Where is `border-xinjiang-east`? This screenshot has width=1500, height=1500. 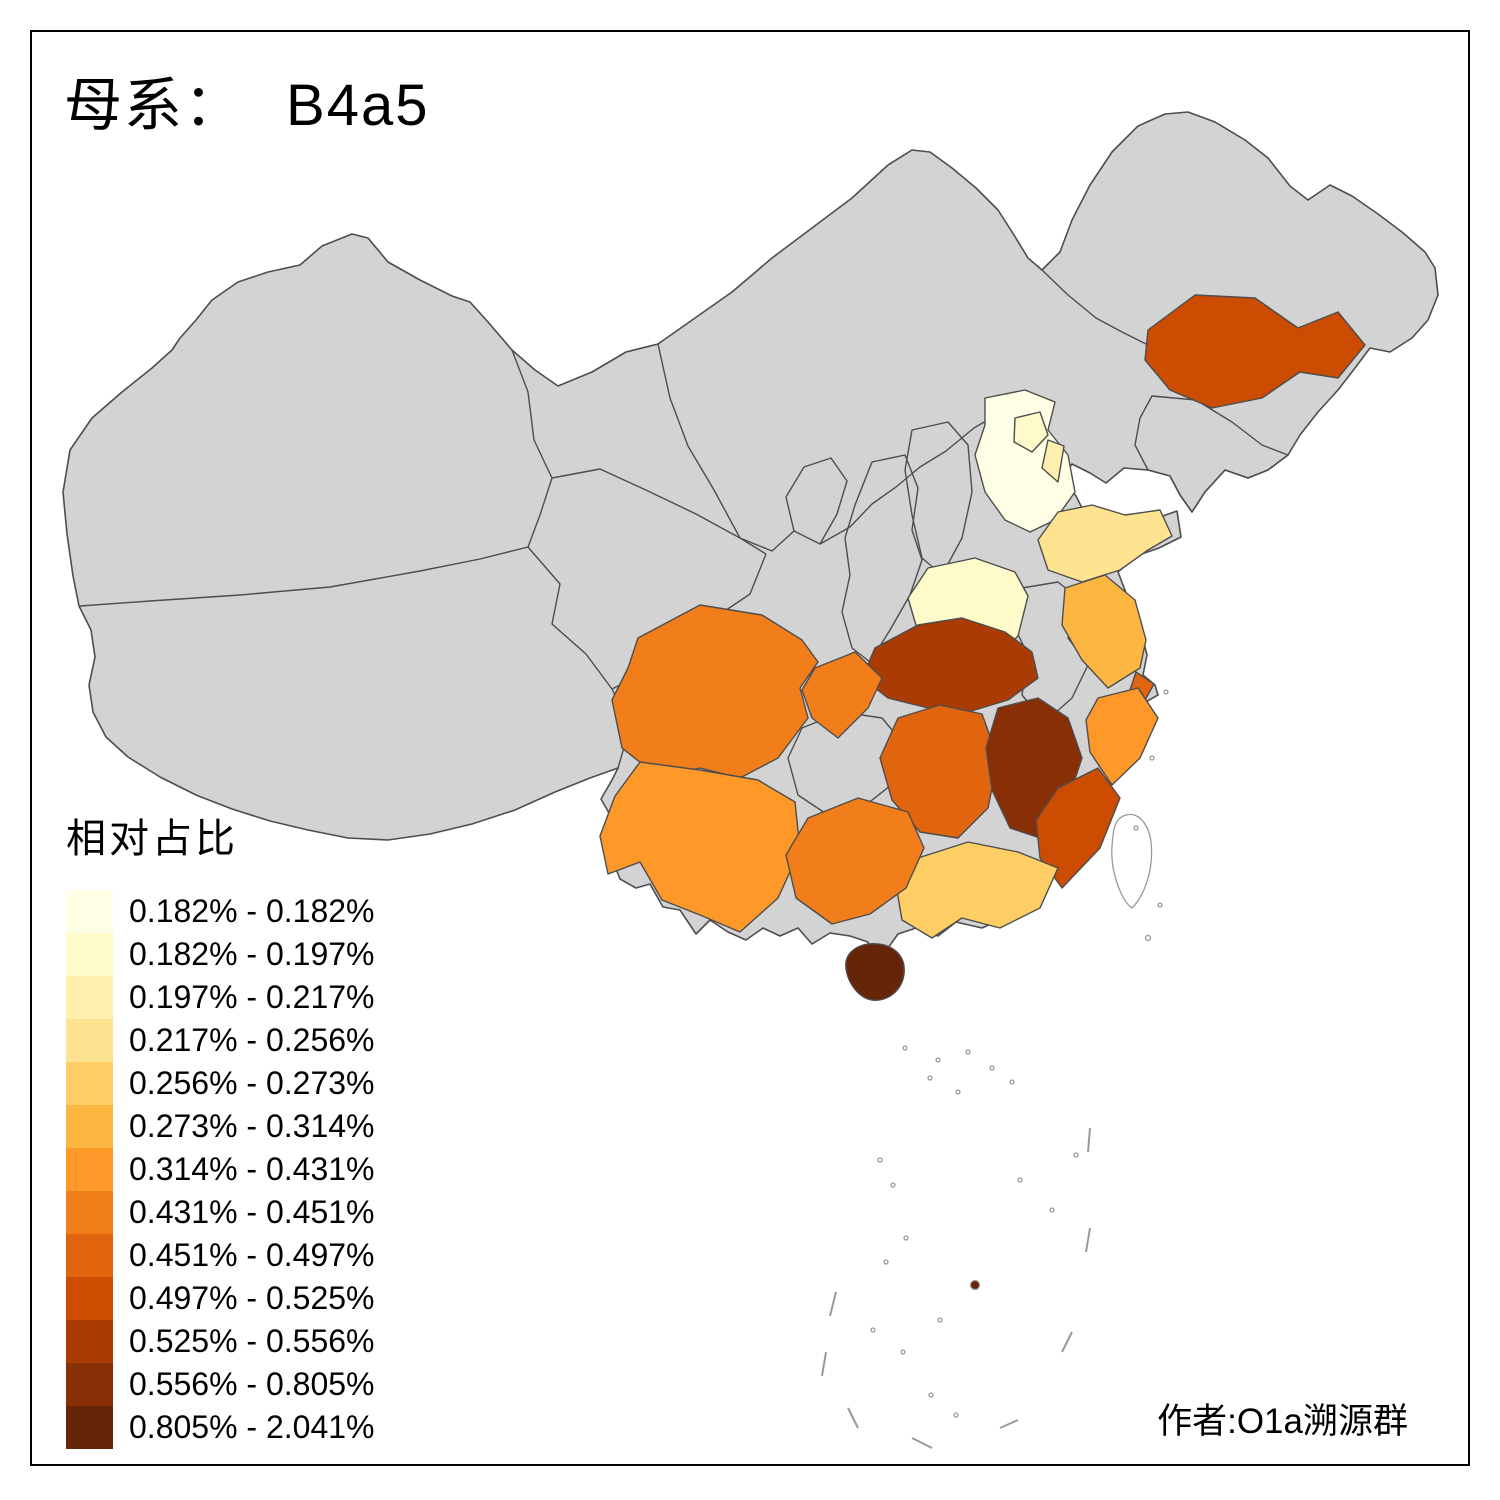
border-xinjiang-east is located at coordinates (532, 448).